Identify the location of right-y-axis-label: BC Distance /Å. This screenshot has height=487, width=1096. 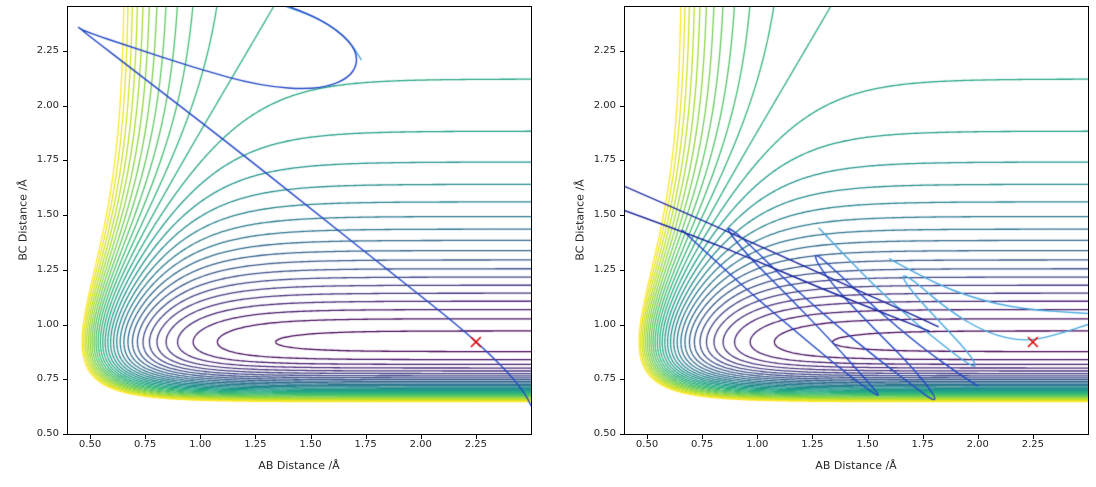
(580, 220).